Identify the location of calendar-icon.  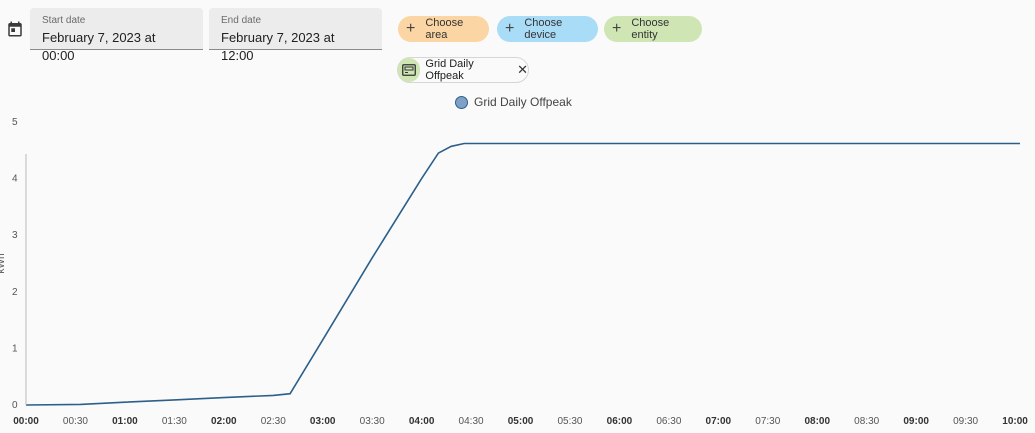
(15, 29).